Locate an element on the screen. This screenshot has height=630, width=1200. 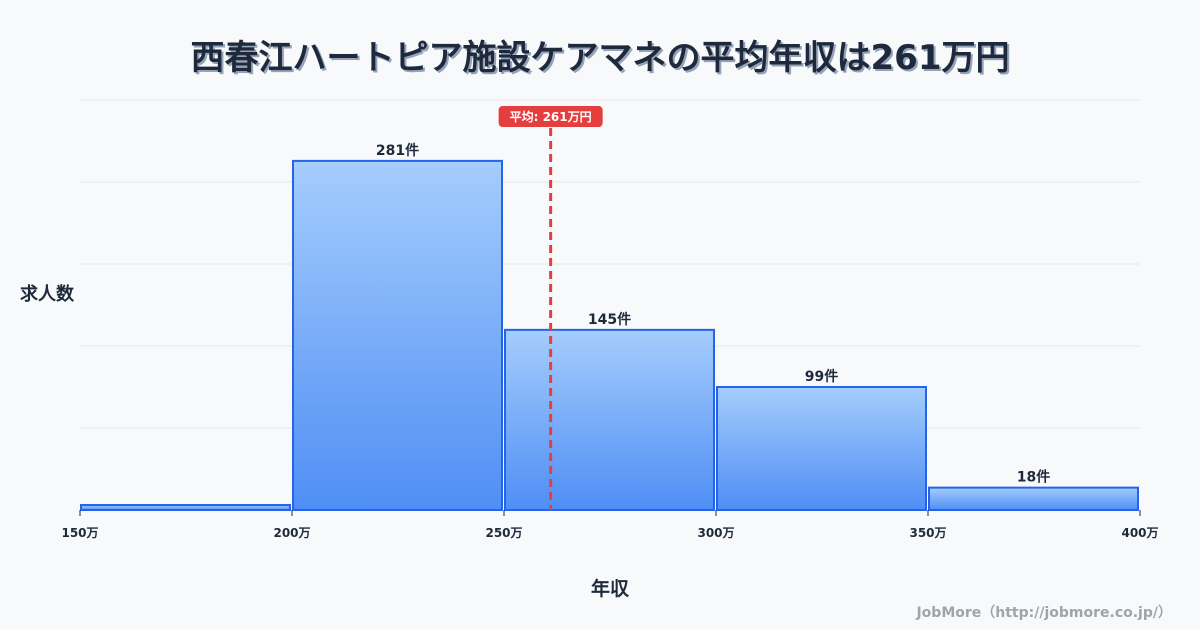
average-badge is located at coordinates (550, 116).